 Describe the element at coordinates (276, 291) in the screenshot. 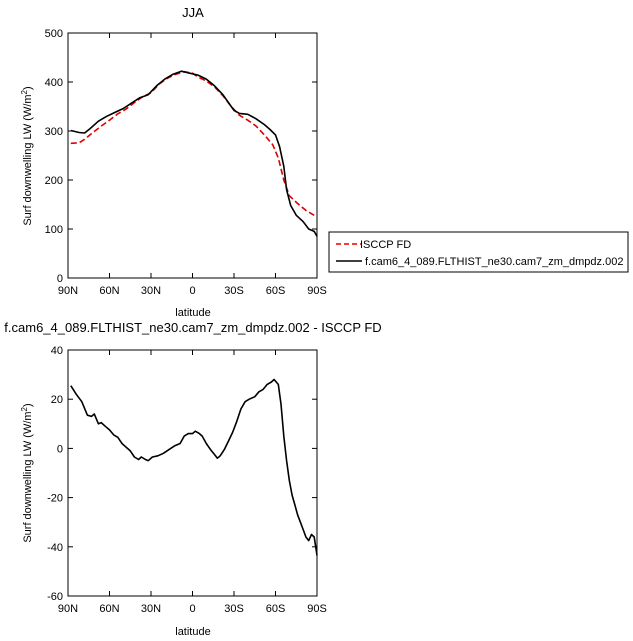

I see `top-x-tick-label: 60S` at that location.